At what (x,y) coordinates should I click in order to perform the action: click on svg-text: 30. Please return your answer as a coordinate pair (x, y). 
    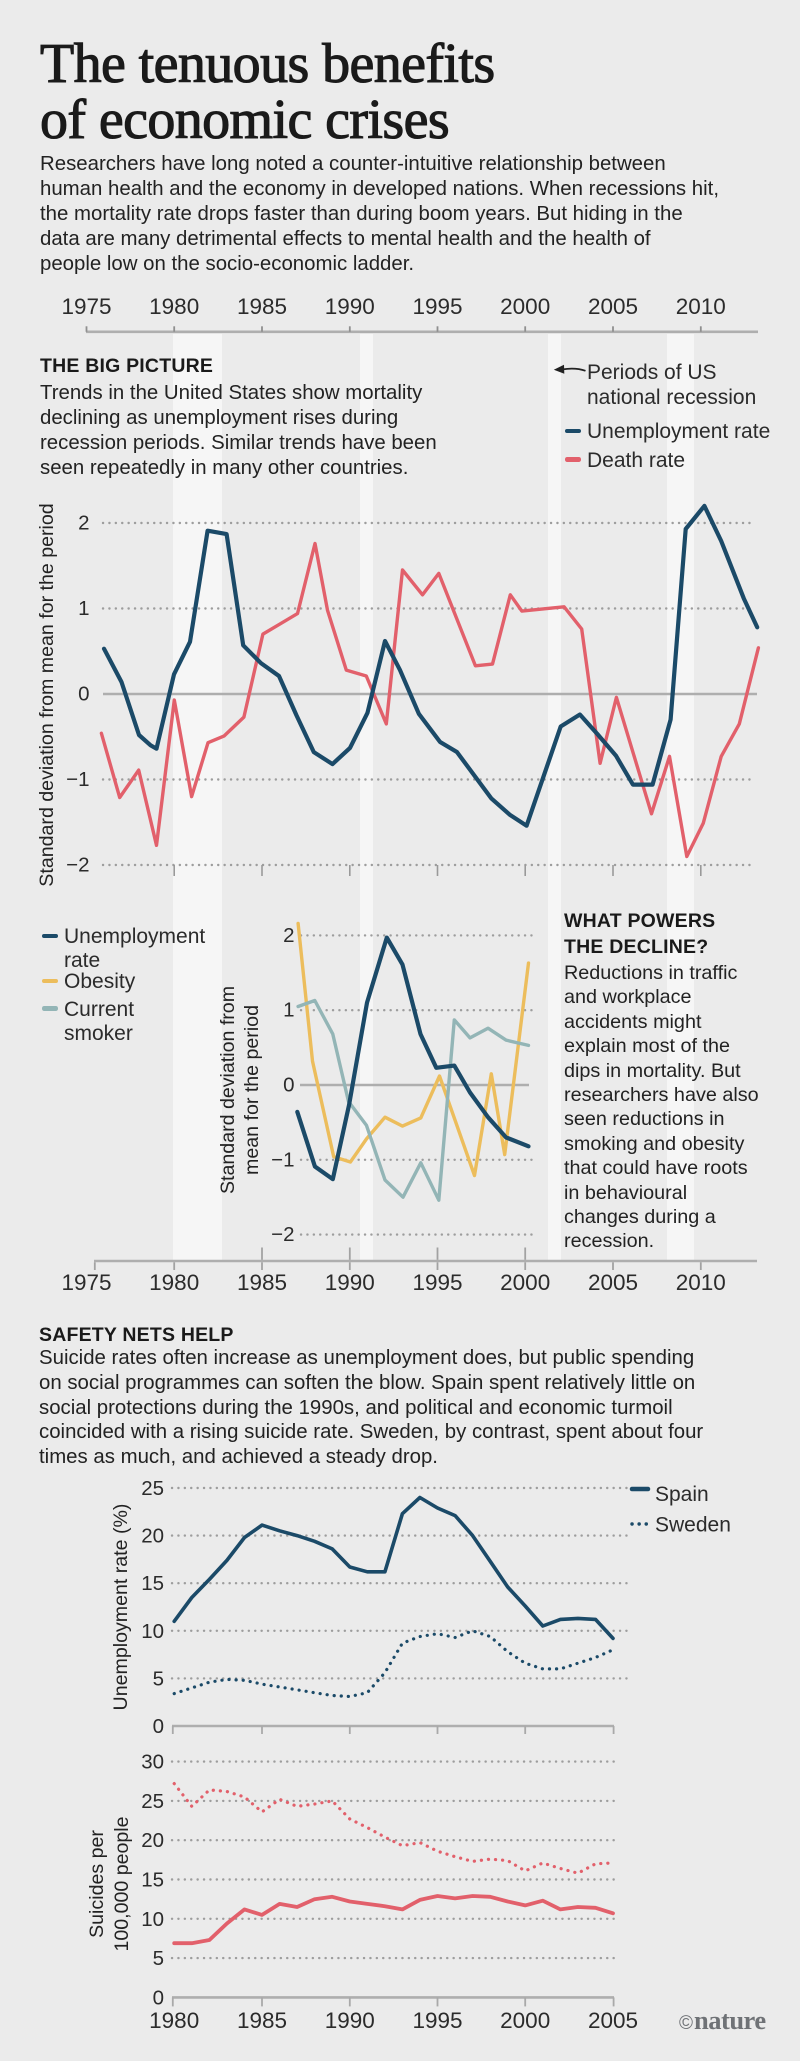
    Looking at the image, I should click on (152, 1762).